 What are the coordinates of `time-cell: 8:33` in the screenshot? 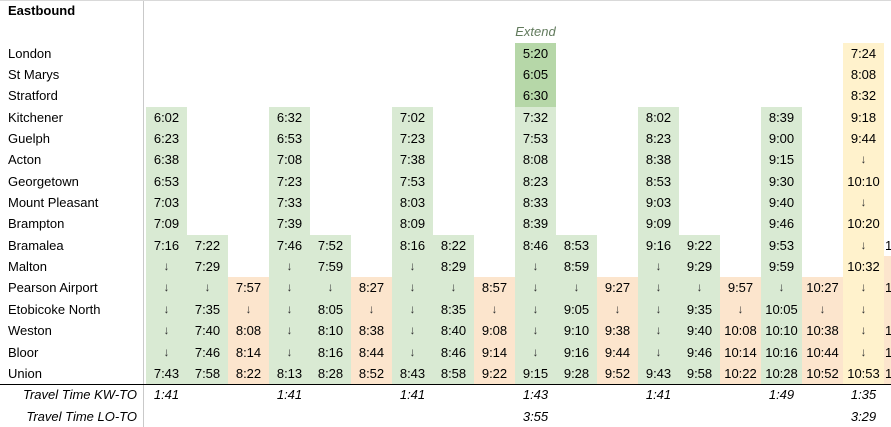 It's located at (535, 203).